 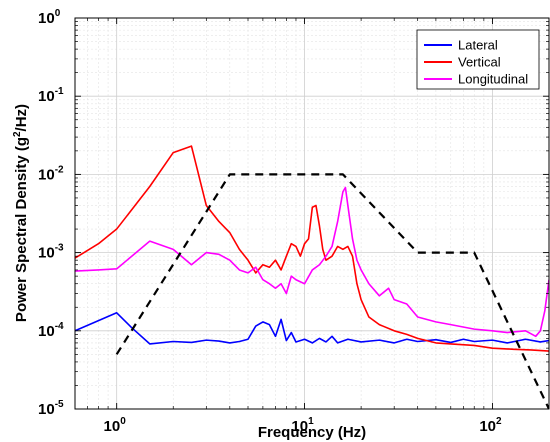 What do you see at coordinates (58, 13) in the screenshot?
I see `y-tick-exponent: 0` at bounding box center [58, 13].